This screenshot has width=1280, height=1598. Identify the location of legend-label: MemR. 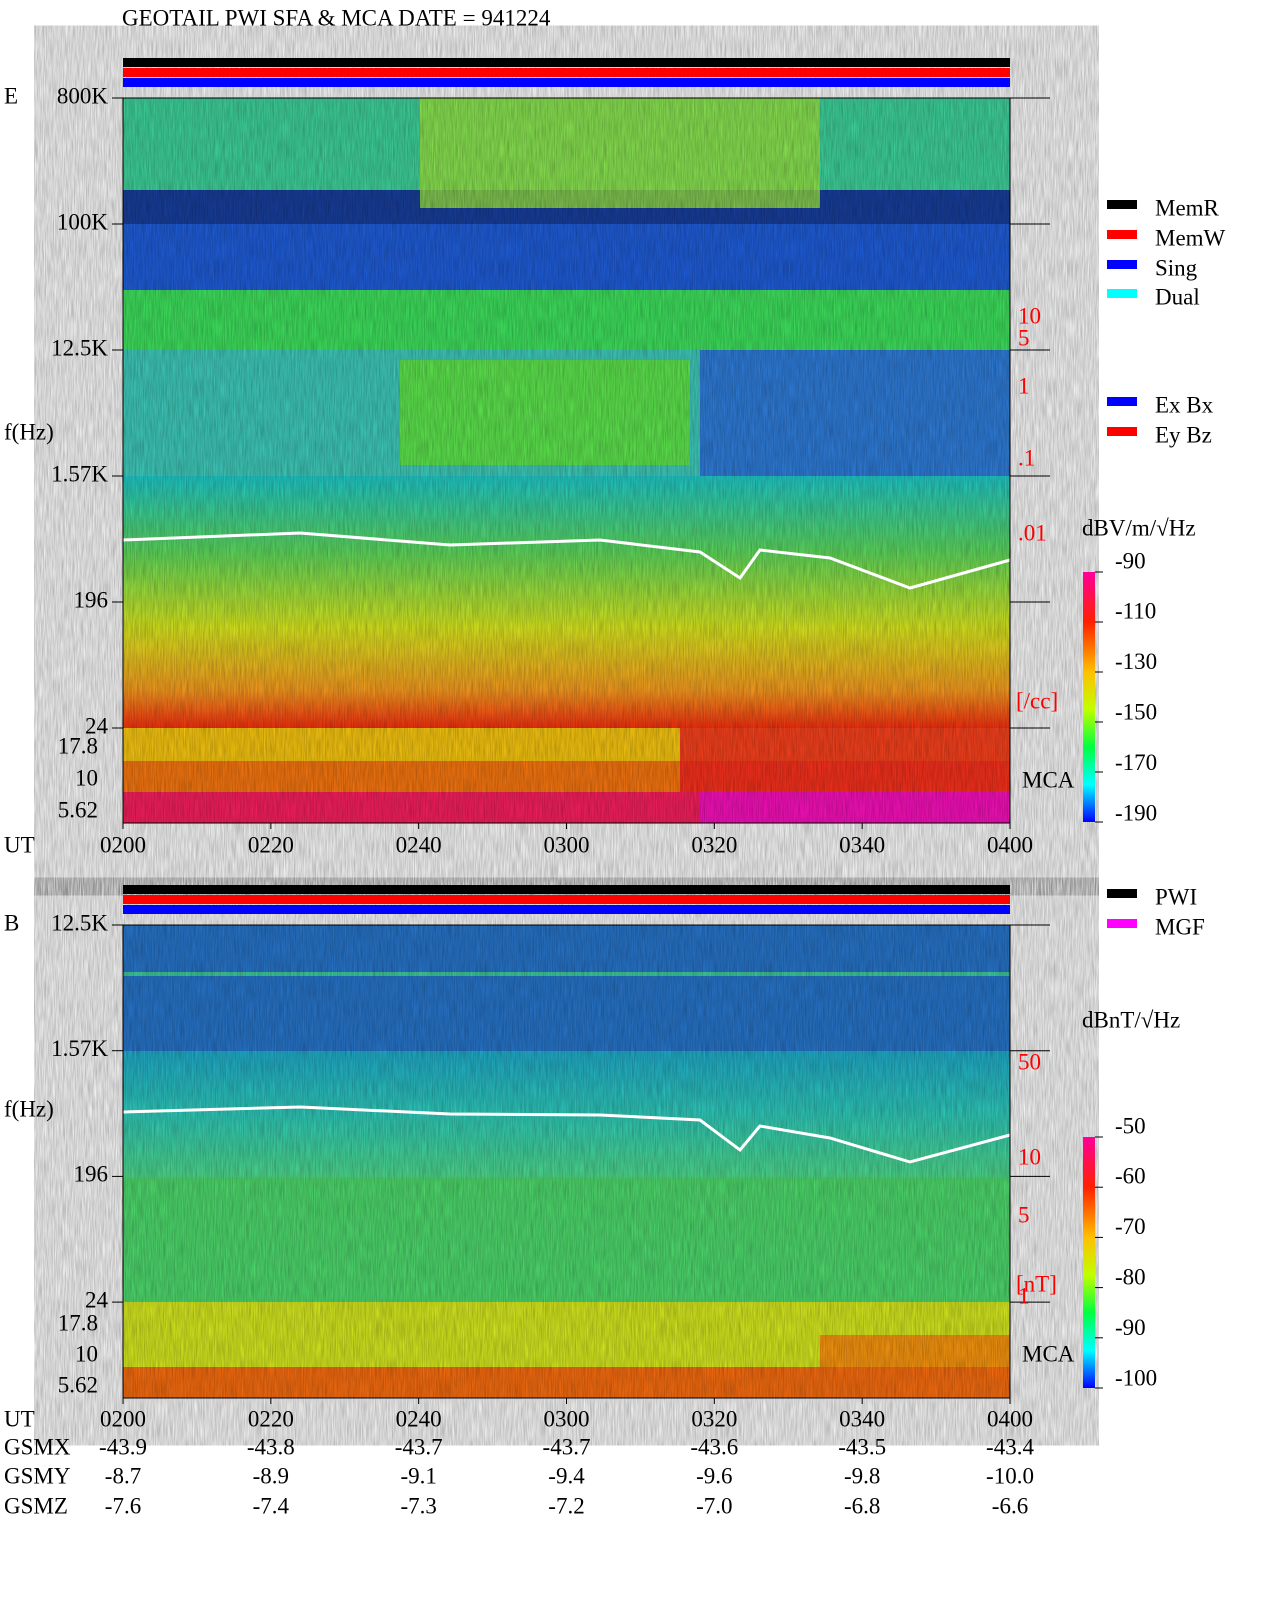
(1187, 207).